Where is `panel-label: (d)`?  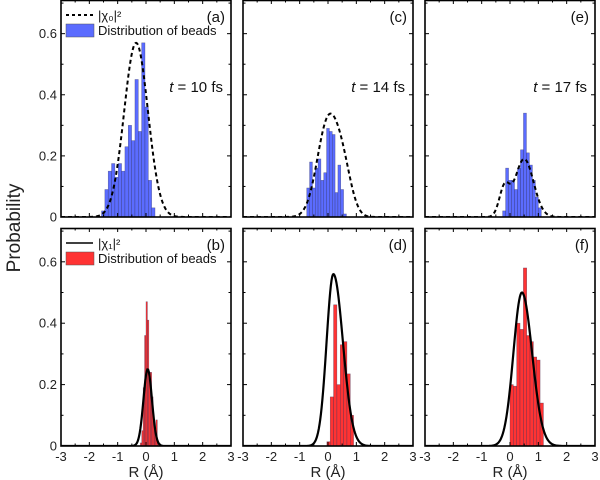
panel-label: (d) is located at coordinates (398, 245).